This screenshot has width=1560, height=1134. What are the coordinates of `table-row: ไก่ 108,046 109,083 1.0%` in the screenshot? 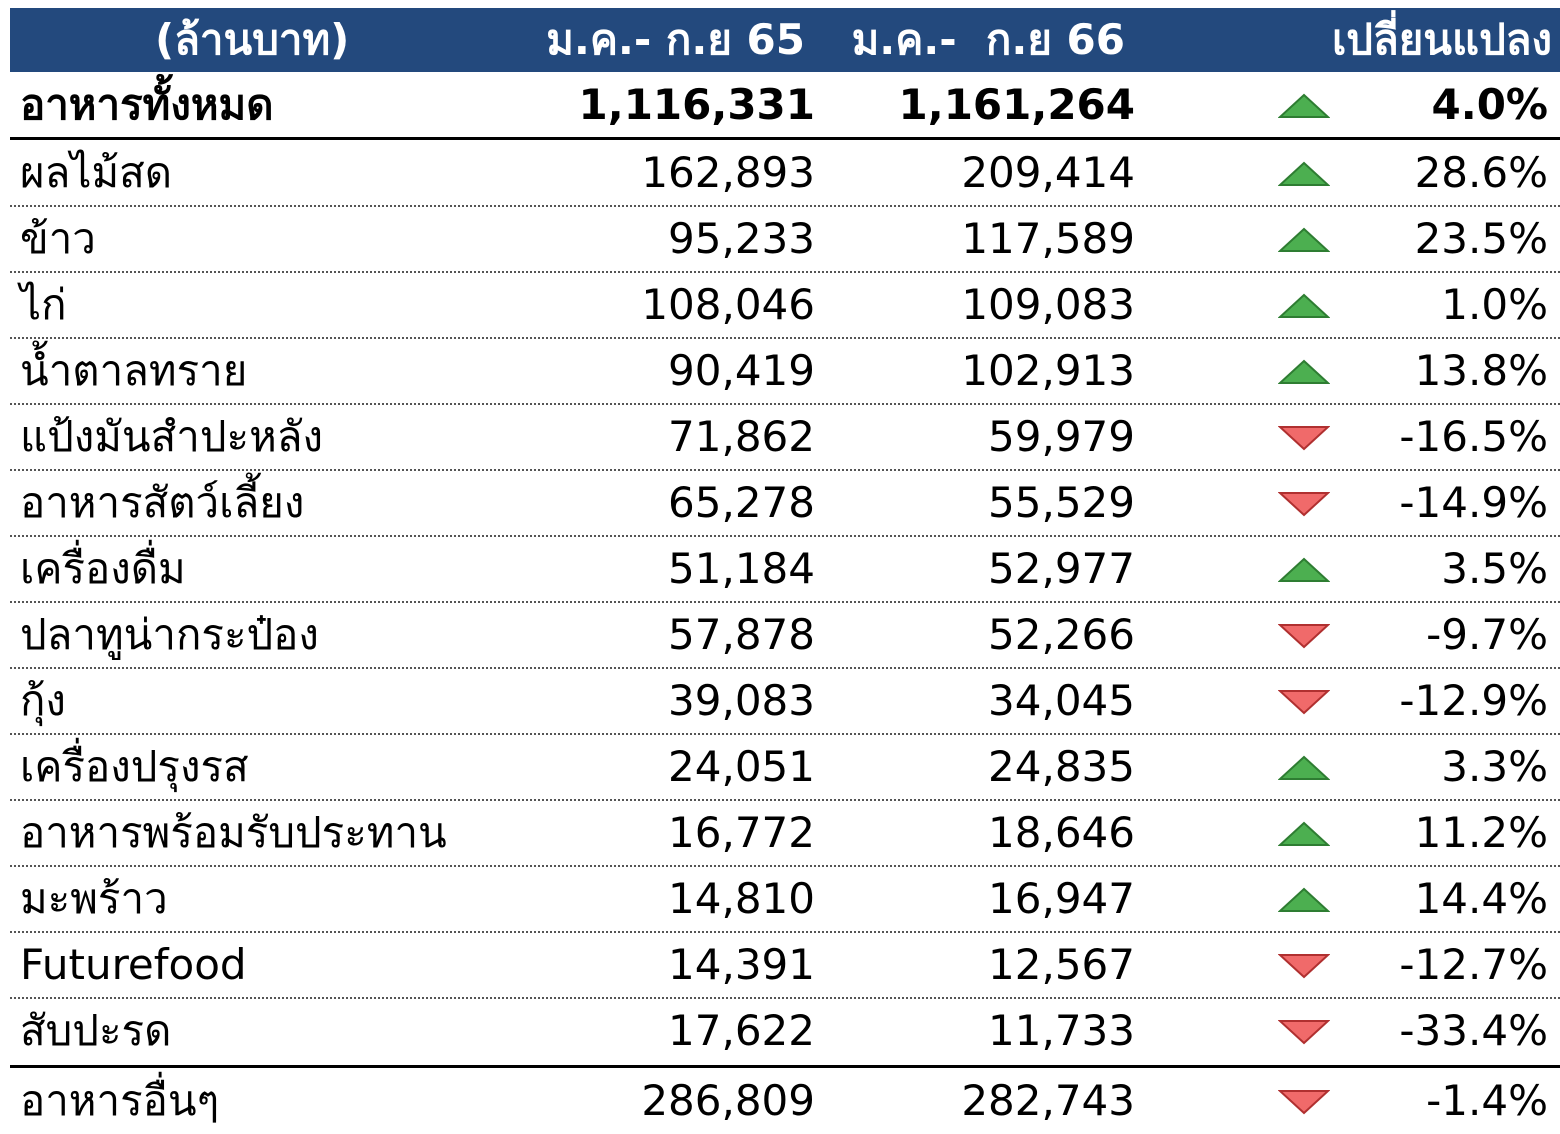 It's located at (785, 305).